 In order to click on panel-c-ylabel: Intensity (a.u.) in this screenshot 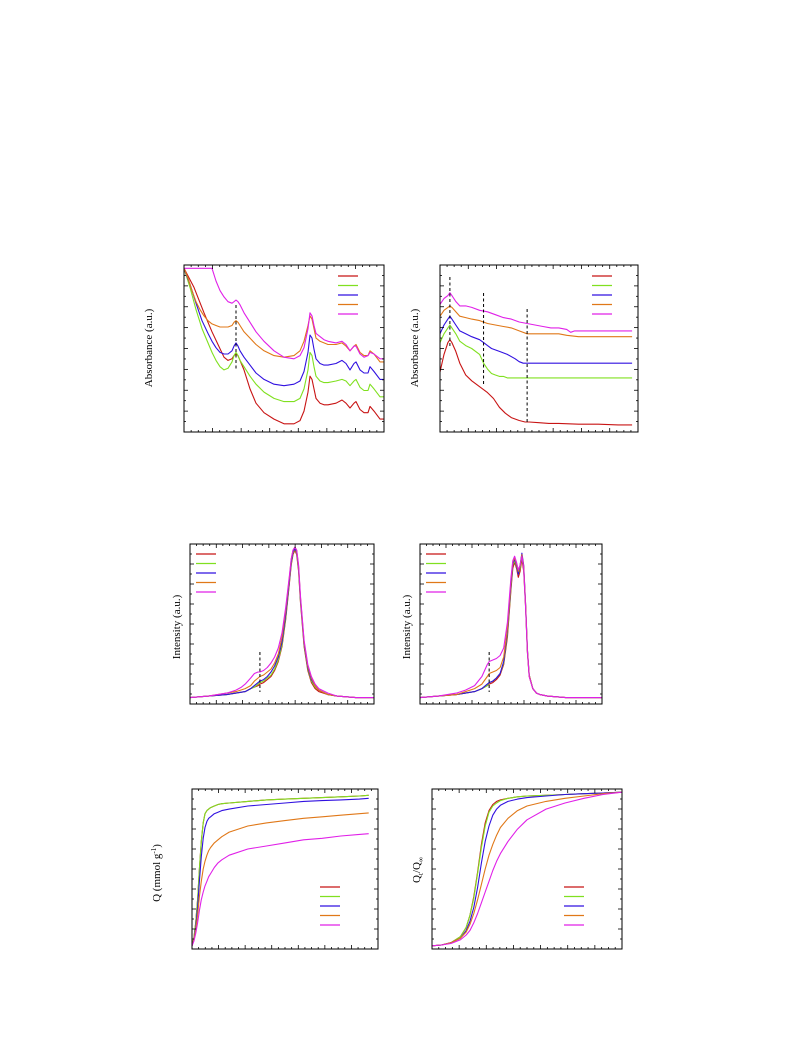, I will do `click(177, 626)`.